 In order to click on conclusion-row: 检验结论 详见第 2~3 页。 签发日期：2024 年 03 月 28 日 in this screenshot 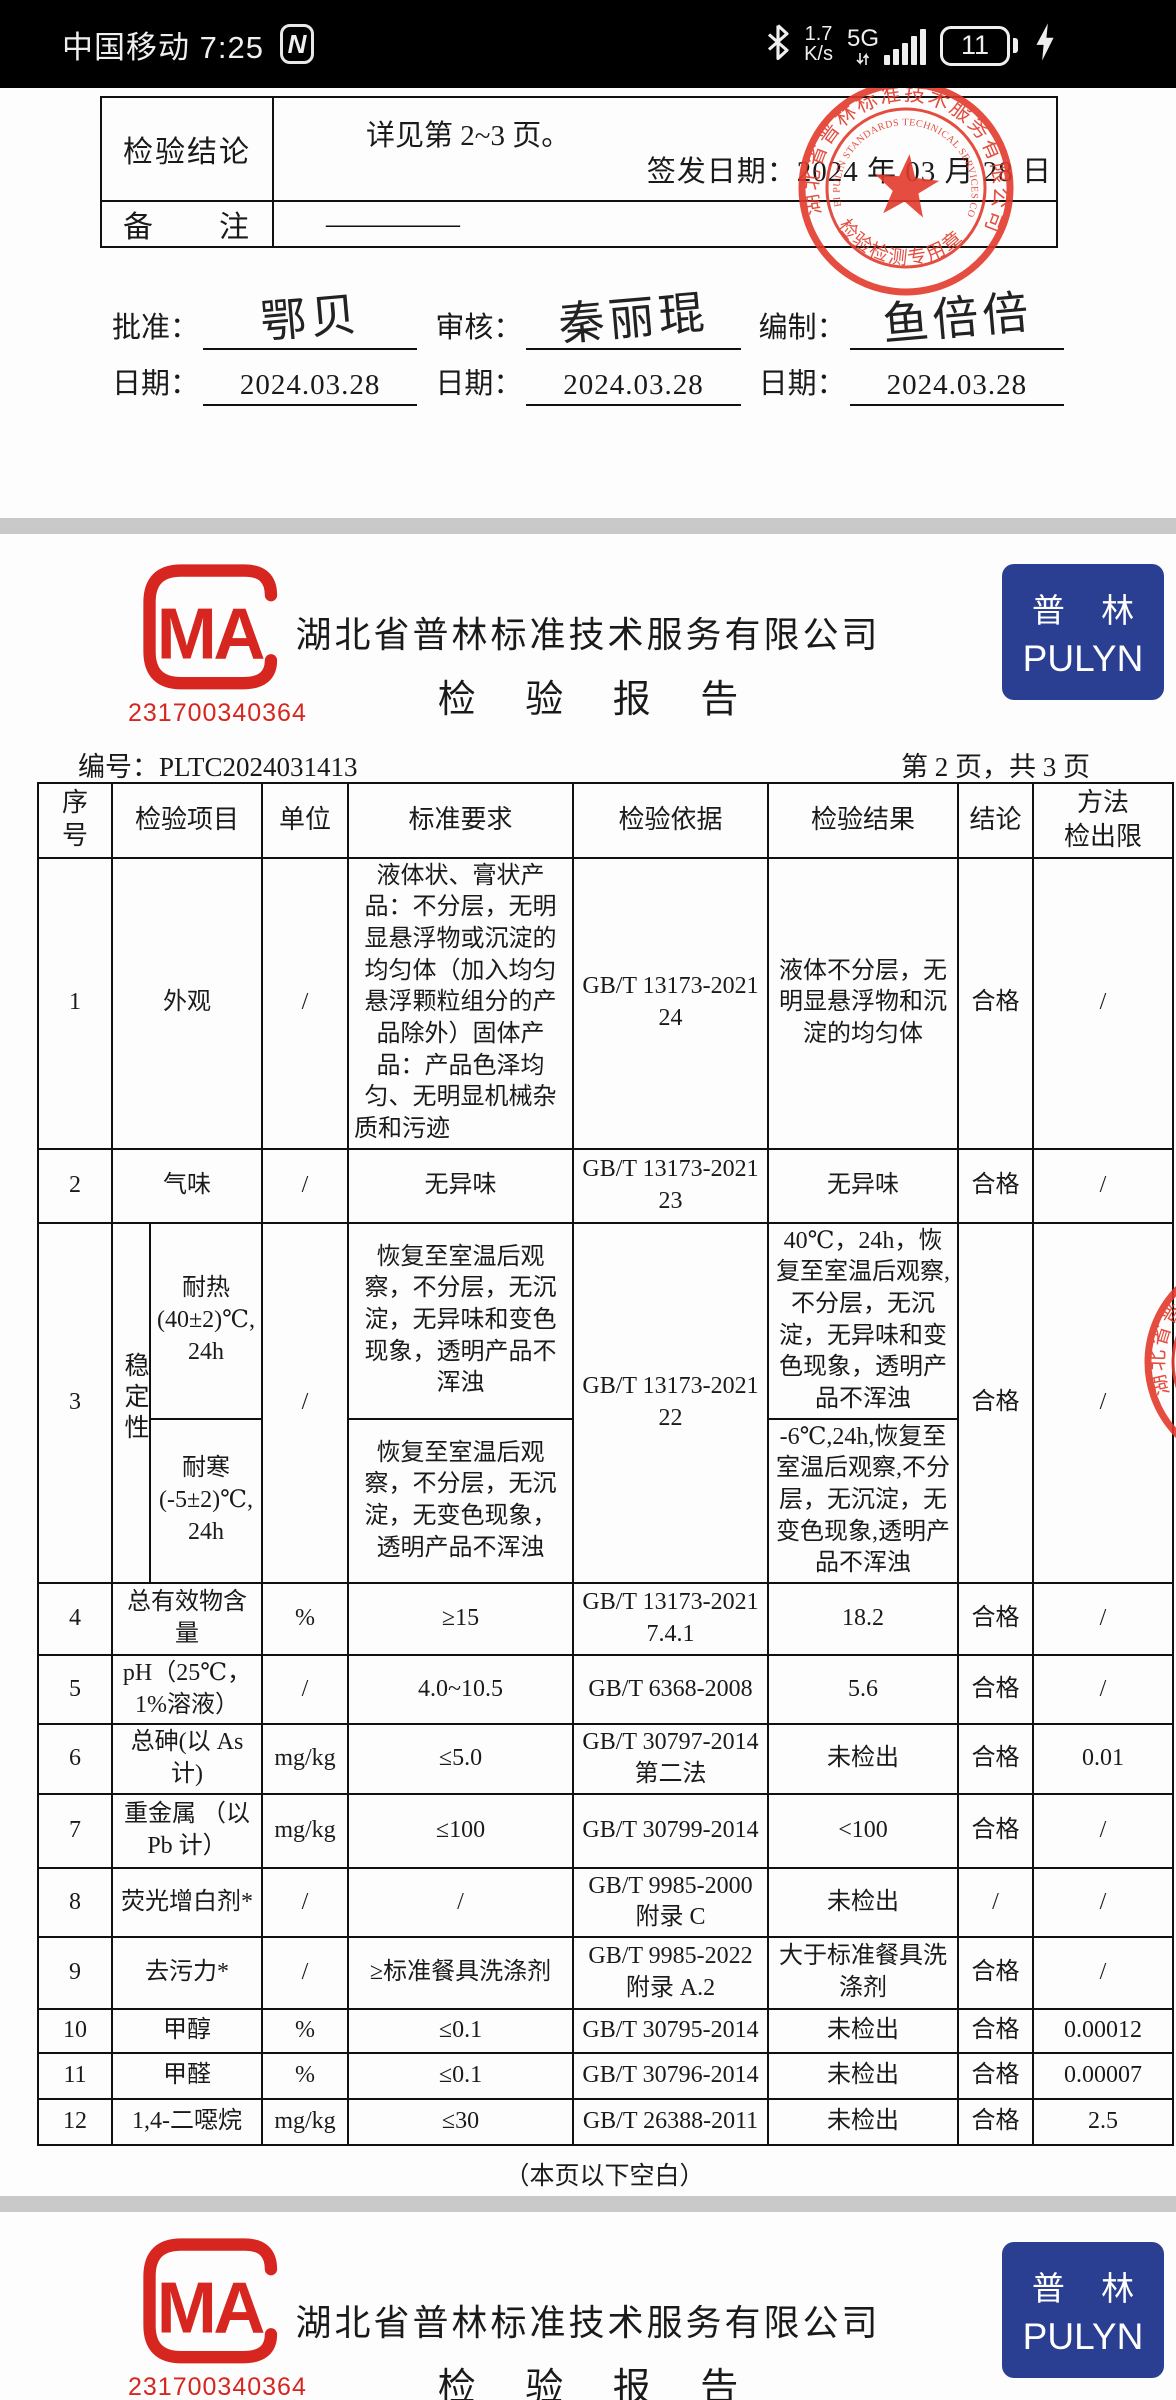, I will do `click(579, 149)`.